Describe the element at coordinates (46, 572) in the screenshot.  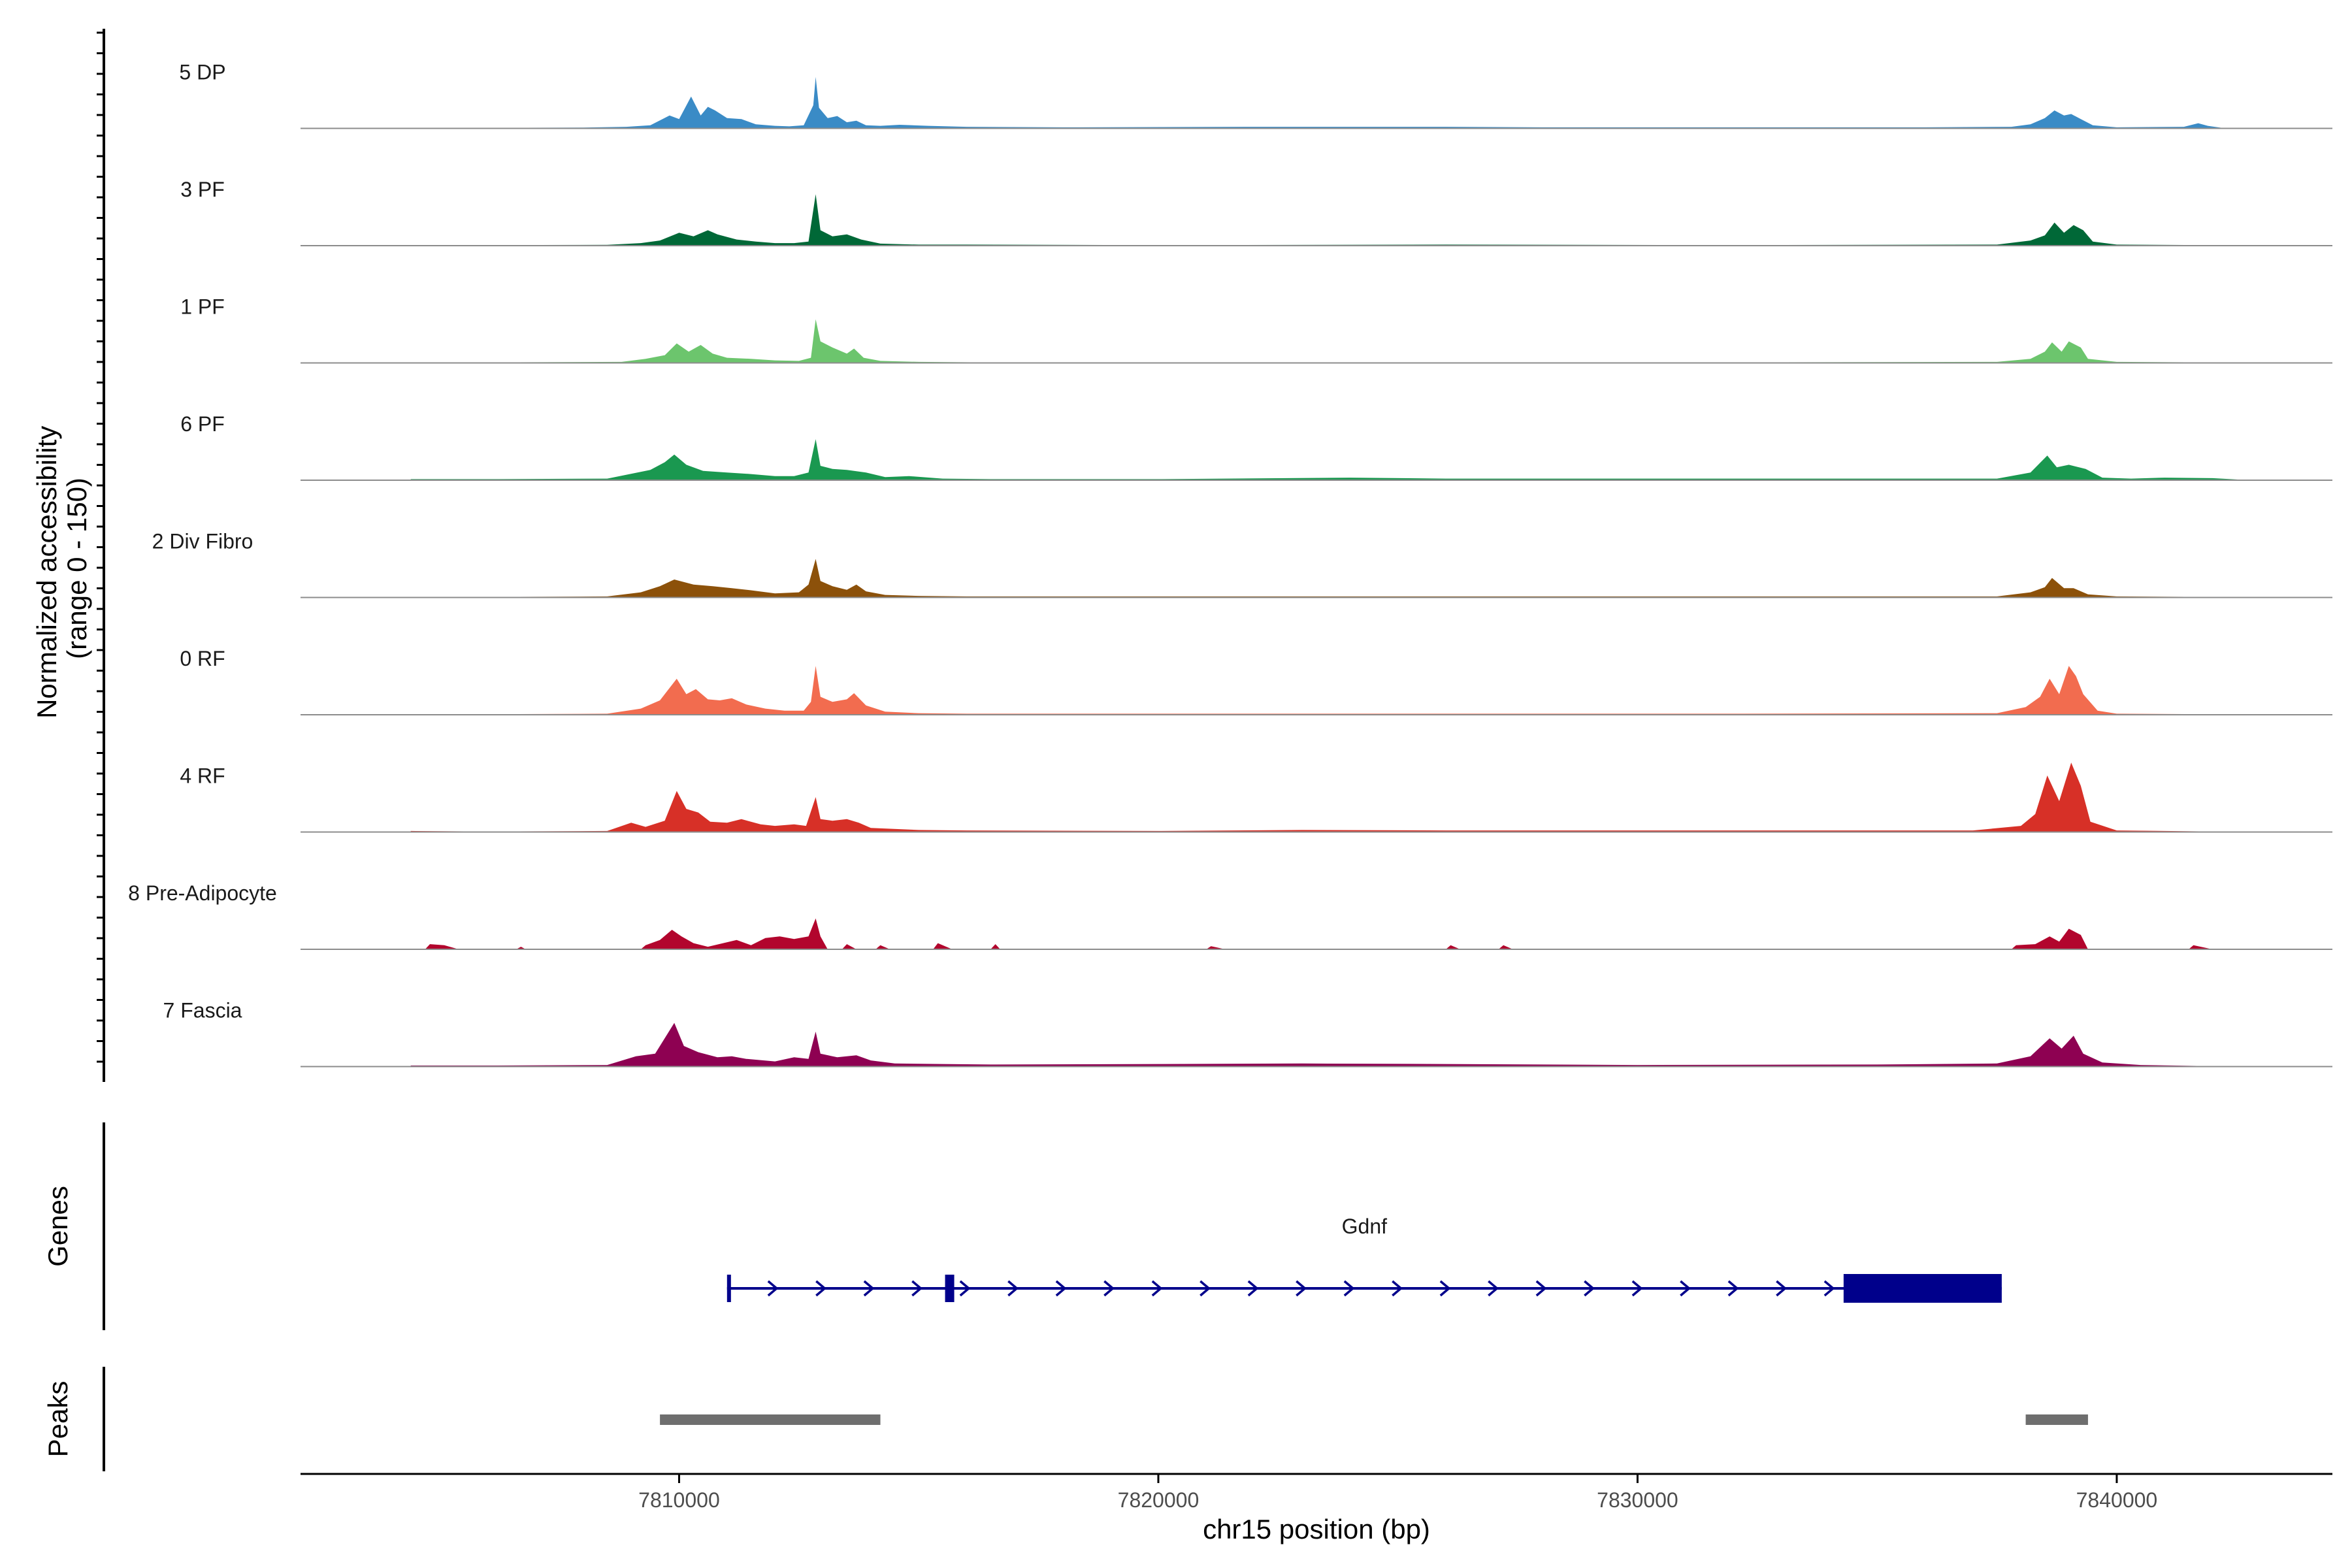
I see `y-axis-title-line1: Normalized accessibility` at that location.